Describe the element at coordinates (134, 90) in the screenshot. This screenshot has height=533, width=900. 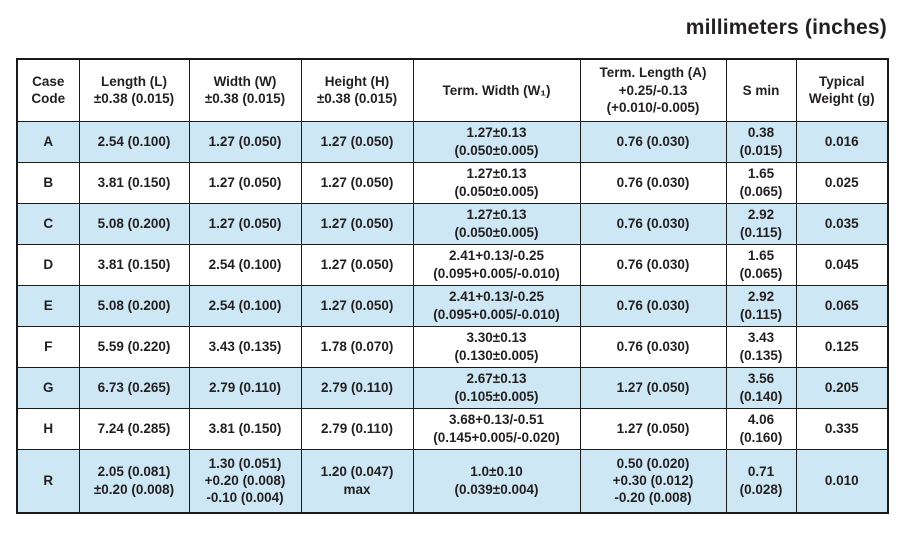
I see `column-header-length: Length (L) ±0.38 (0.015)` at that location.